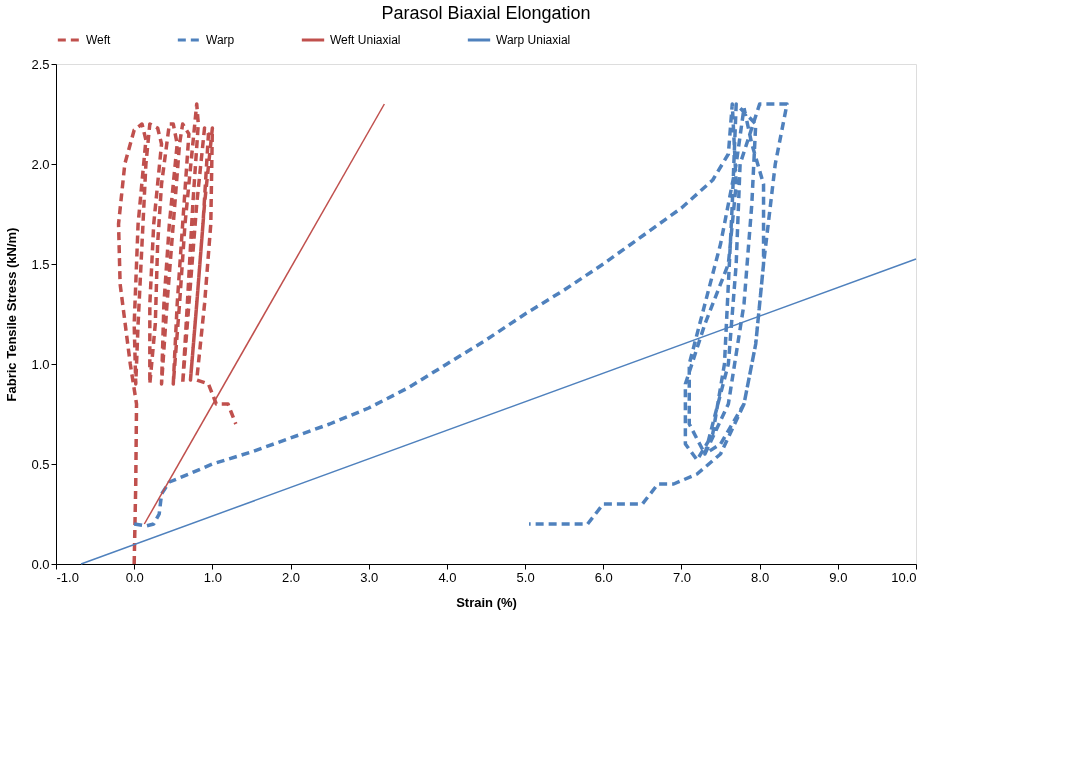 The height and width of the screenshot is (767, 1090). What do you see at coordinates (40, 64) in the screenshot?
I see `y-tick-label: 2.5` at bounding box center [40, 64].